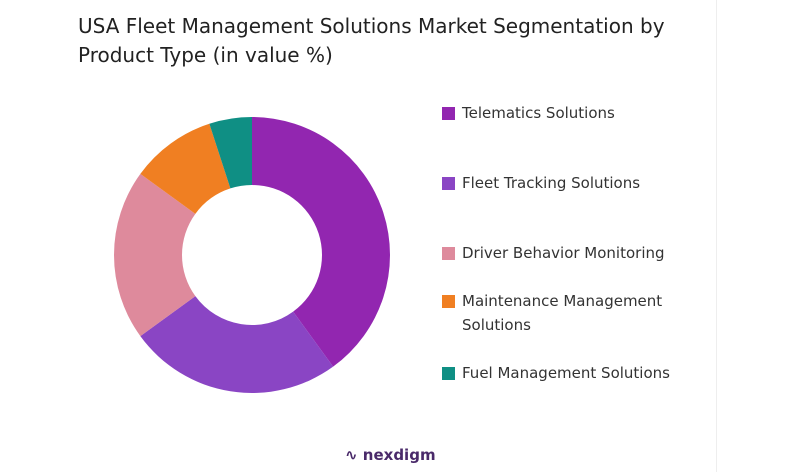 The width and height of the screenshot is (787, 472). Describe the element at coordinates (566, 373) in the screenshot. I see `legend-label: Fuel Management Solutions` at that location.